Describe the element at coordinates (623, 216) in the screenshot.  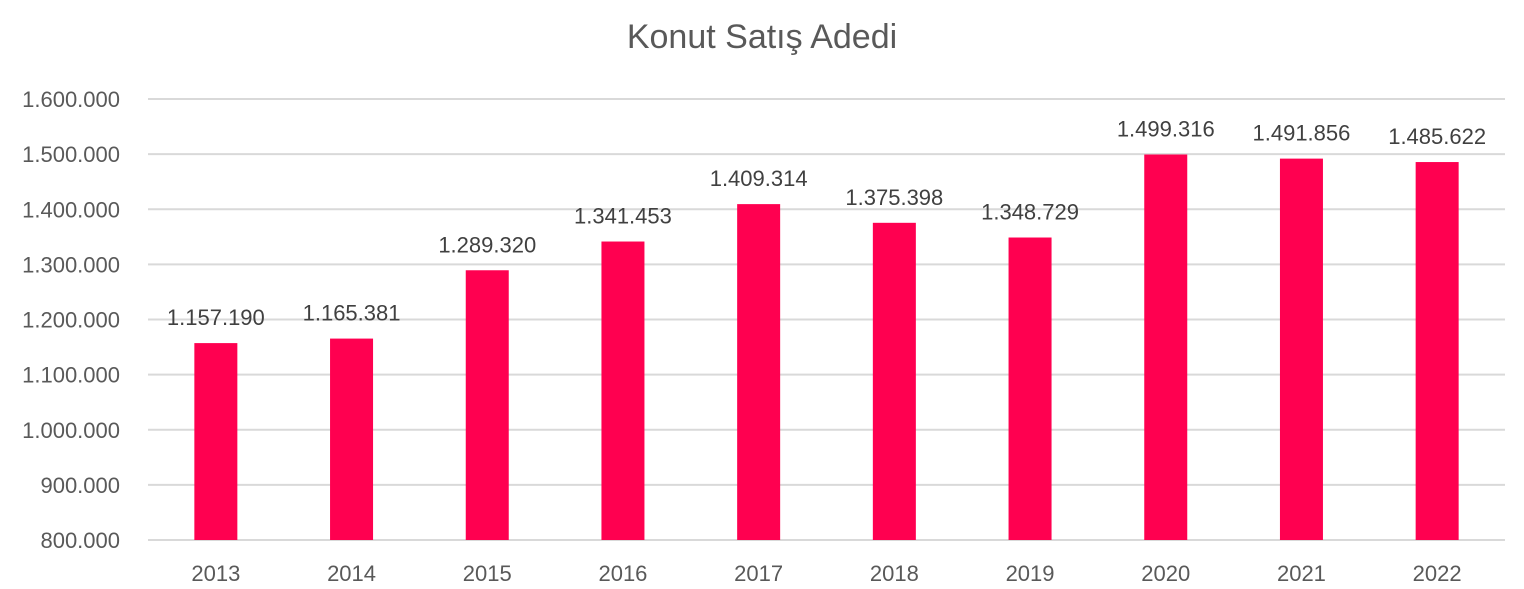
I see `data-label: 1.341.453` at that location.